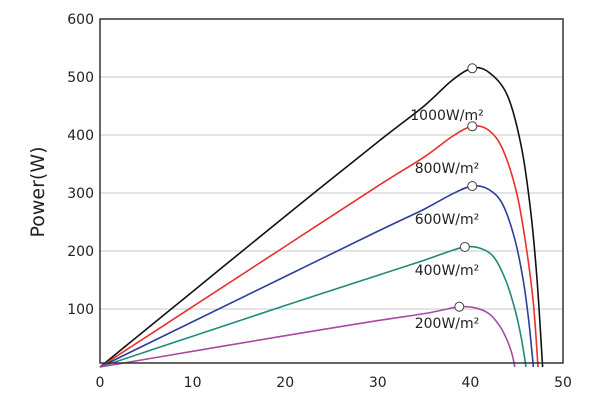 The height and width of the screenshot is (404, 600). Describe the element at coordinates (80, 194) in the screenshot. I see `y-tick-label: 300` at that location.